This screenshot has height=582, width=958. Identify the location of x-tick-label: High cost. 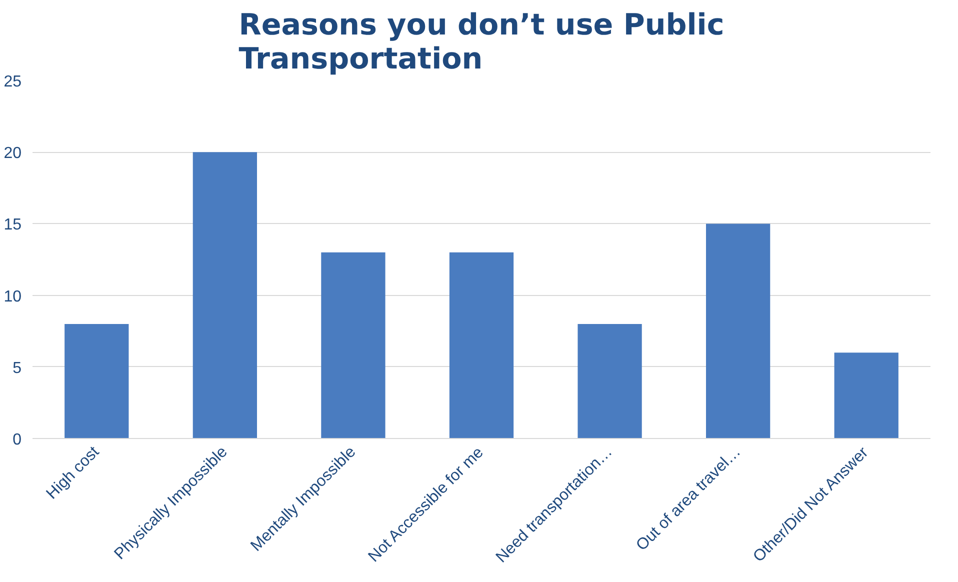
(73, 473).